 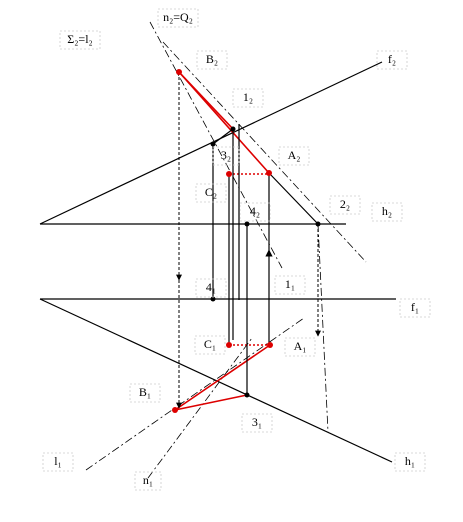 I want to click on point-label: 1₂, so click(x=248, y=97).